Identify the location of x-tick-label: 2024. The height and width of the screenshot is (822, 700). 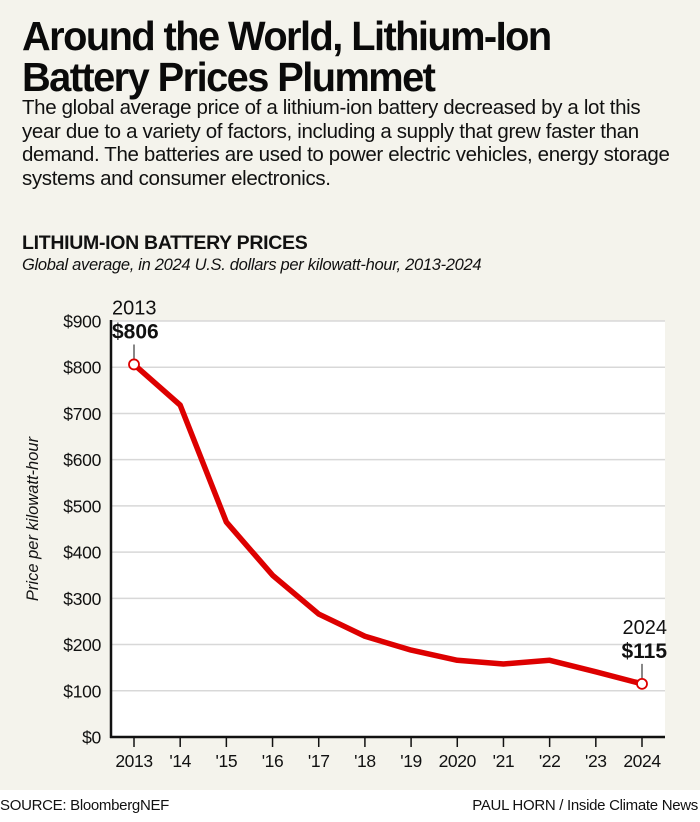
(642, 761).